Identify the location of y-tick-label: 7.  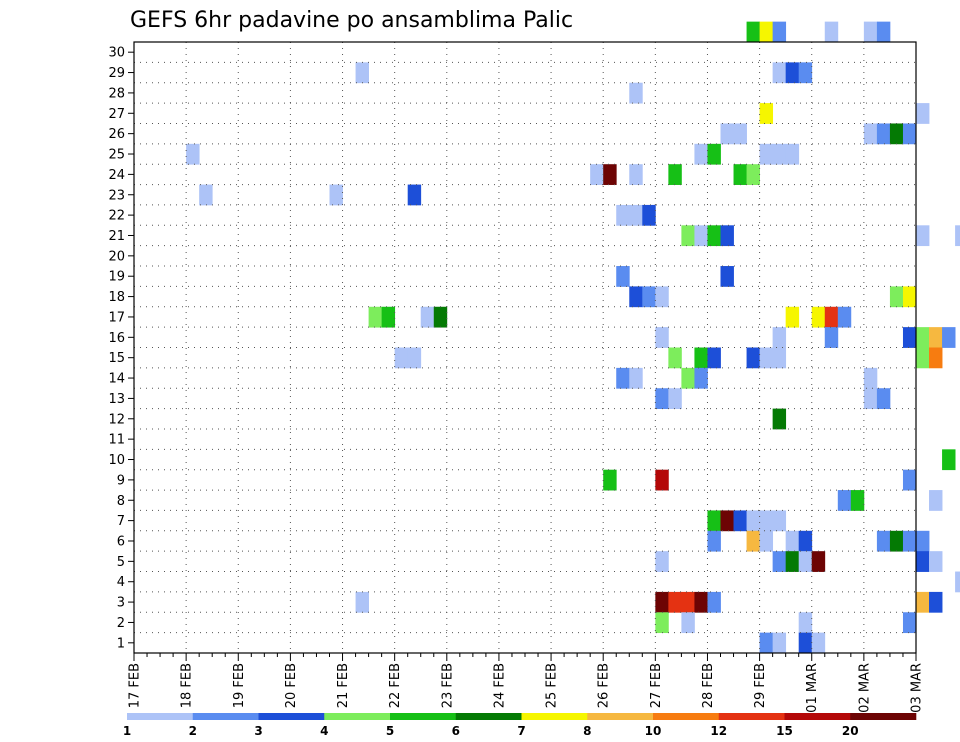
(121, 521).